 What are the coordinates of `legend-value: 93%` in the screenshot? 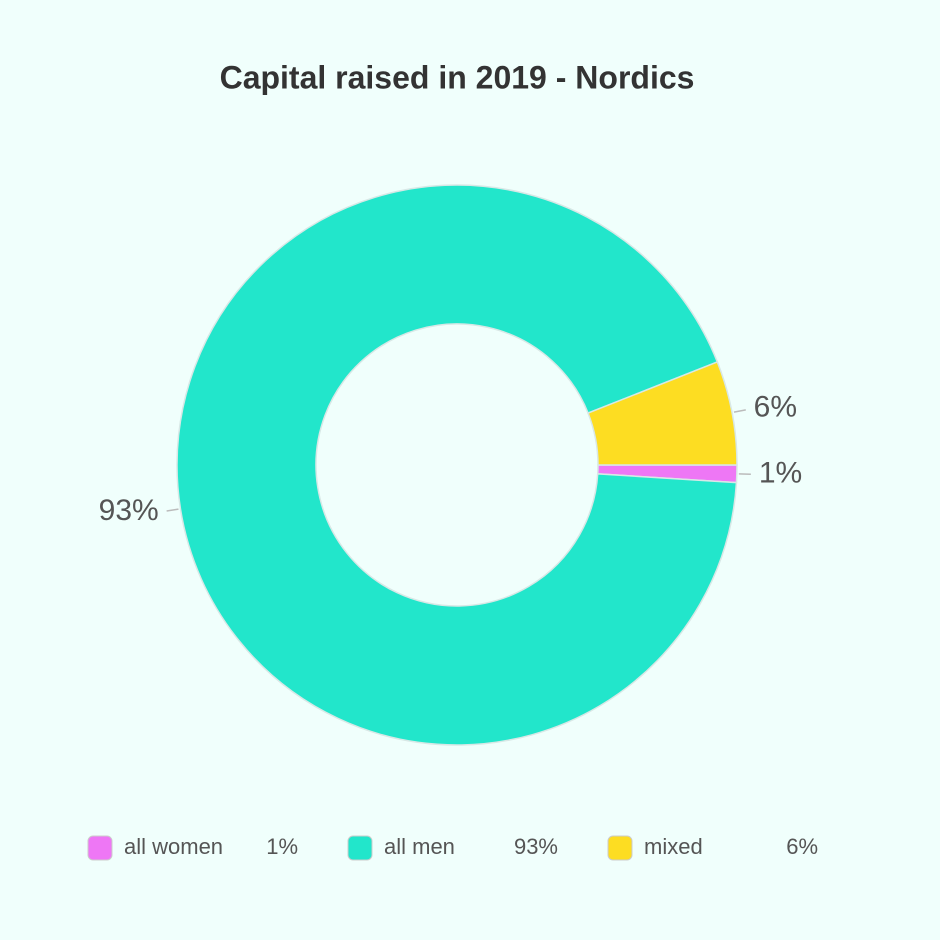 It's located at (536, 846).